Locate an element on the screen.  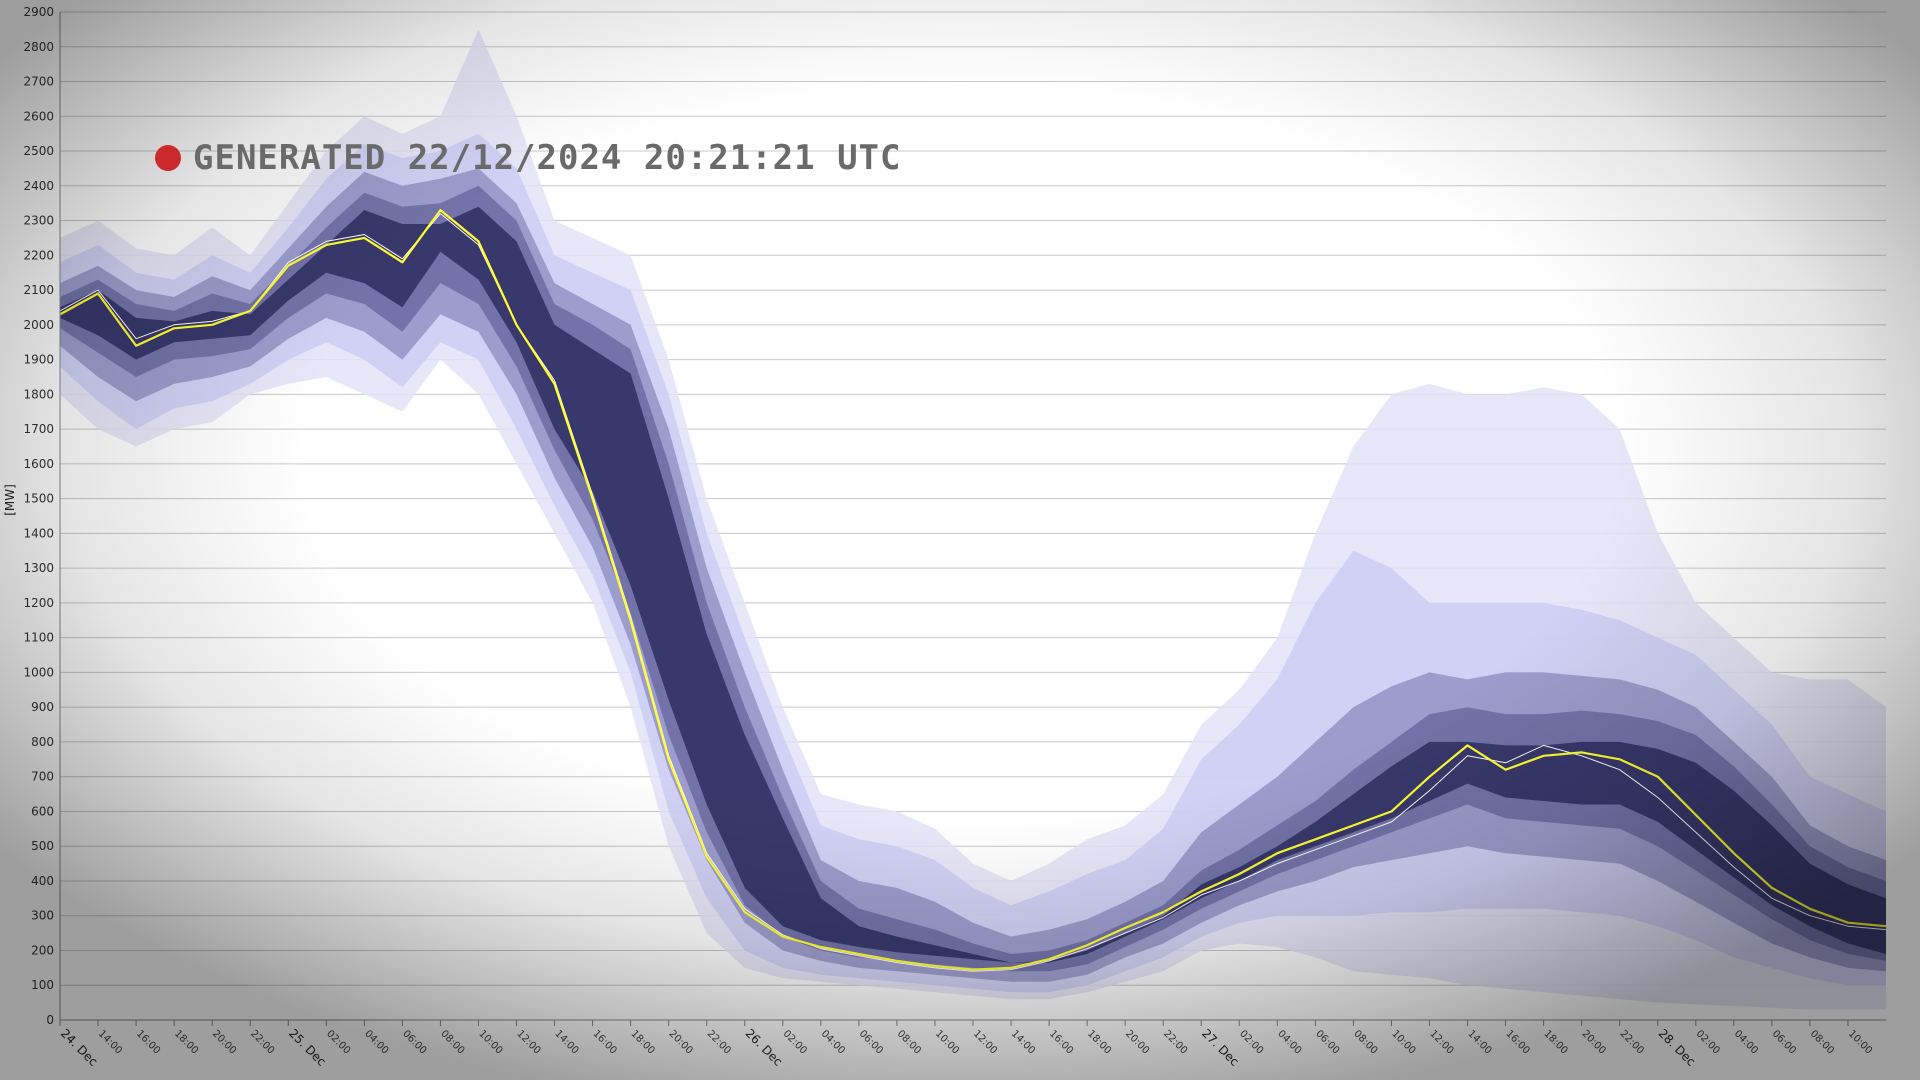
y-tick-label: 1700 is located at coordinates (38, 429).